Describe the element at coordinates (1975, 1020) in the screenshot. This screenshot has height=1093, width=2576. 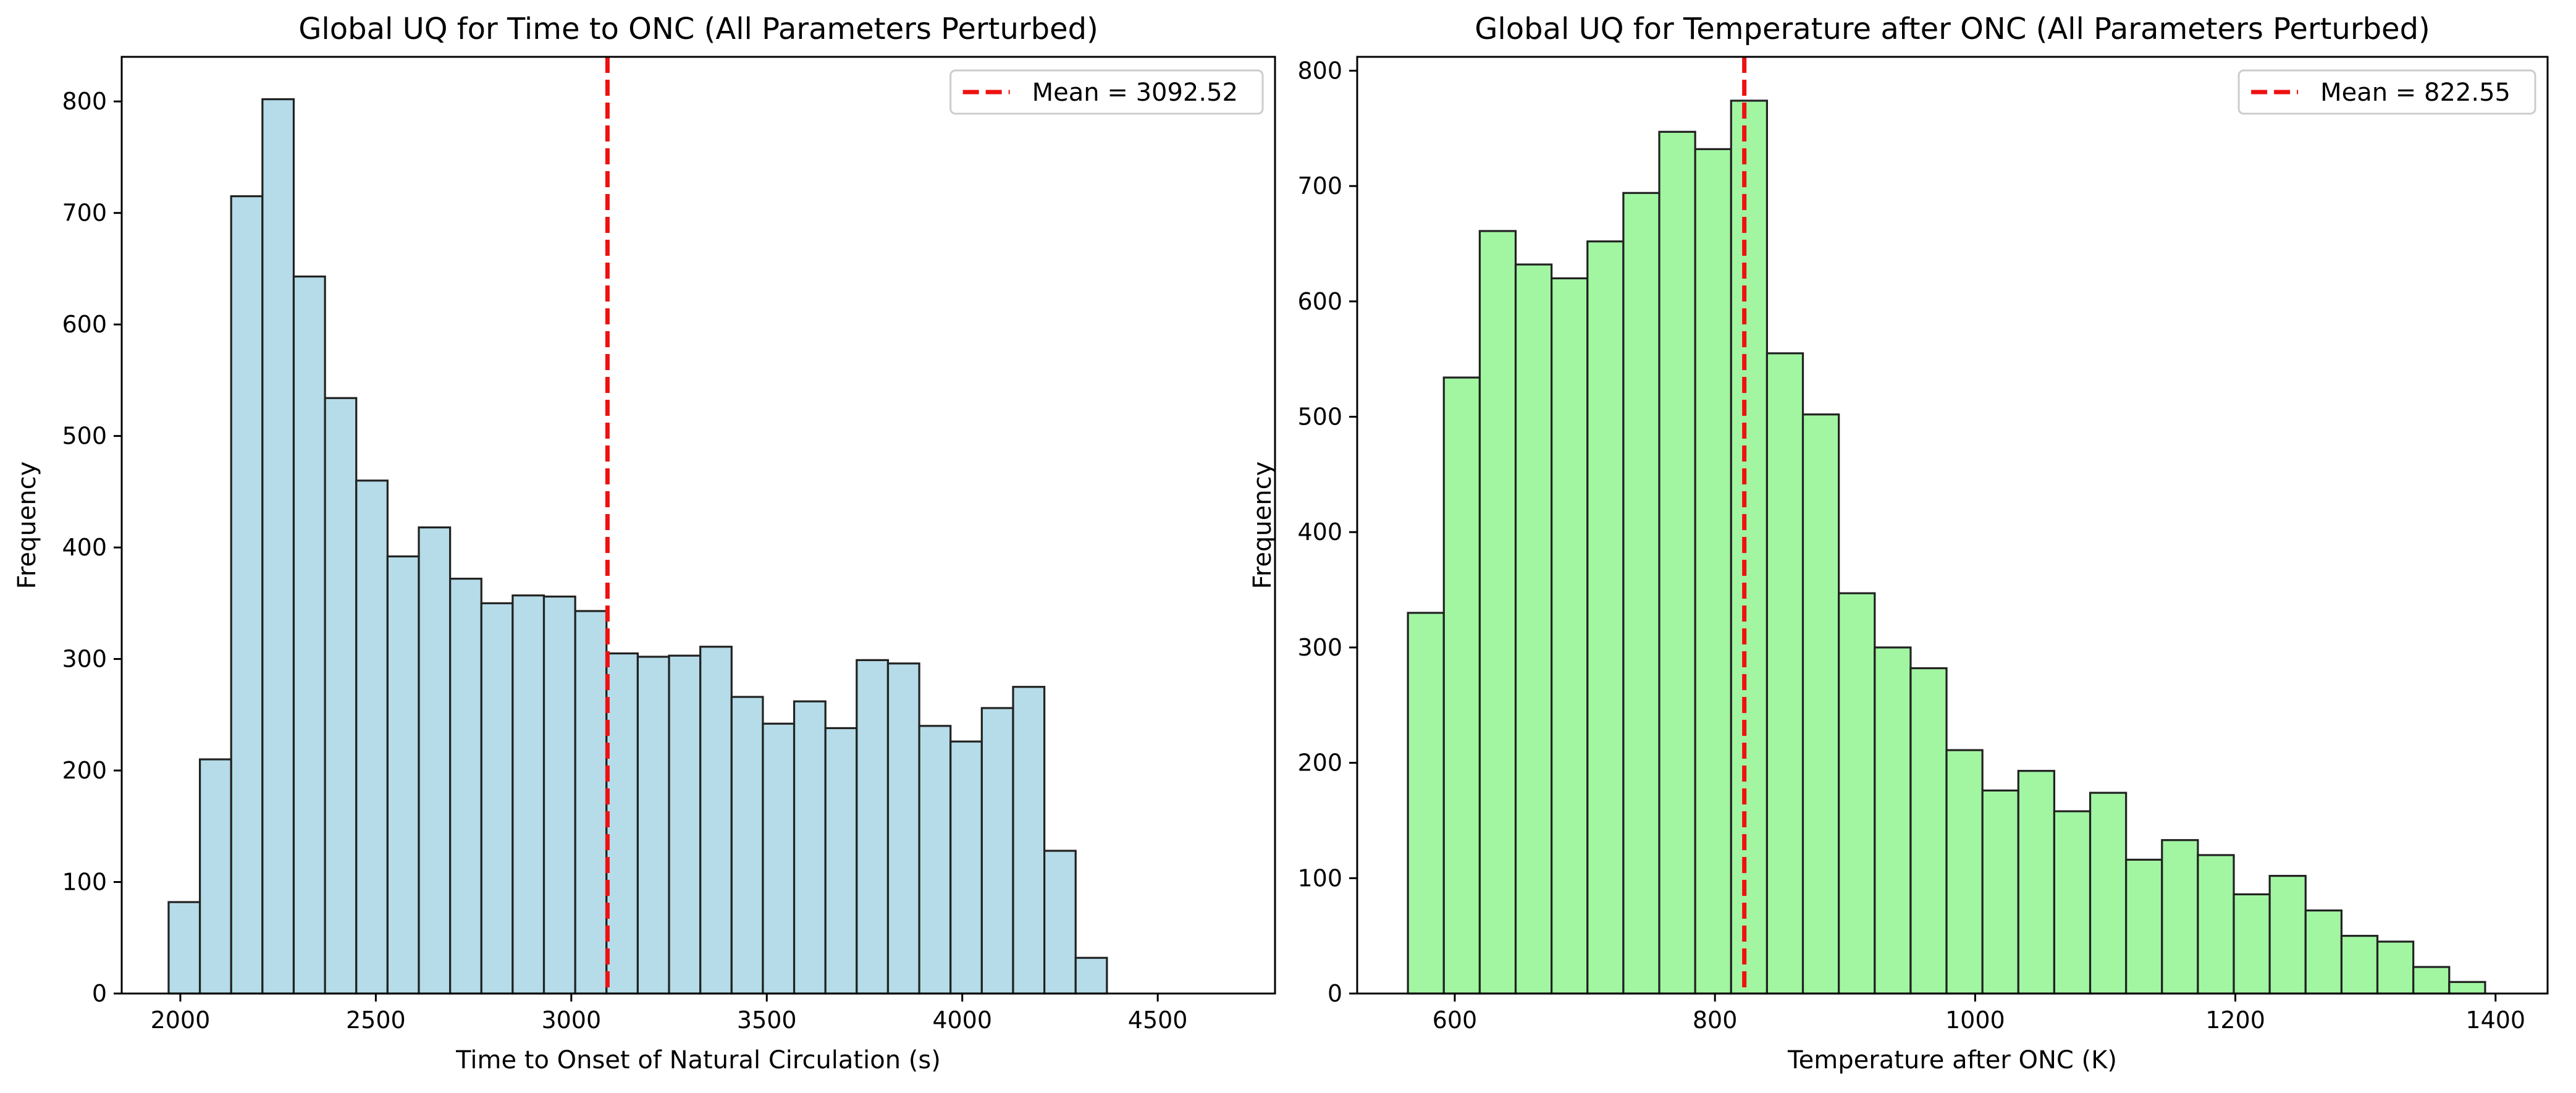
I see `x-tick-label: 1000` at that location.